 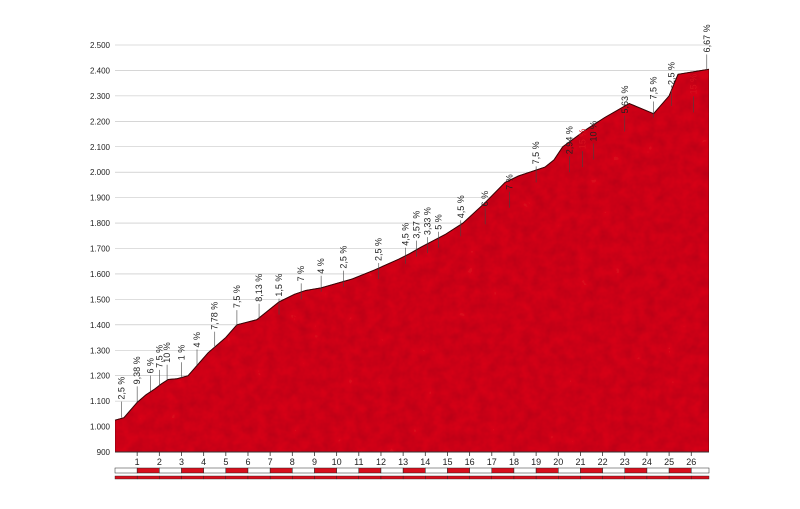 I want to click on gradient-label: 3,33 %, so click(x=428, y=221).